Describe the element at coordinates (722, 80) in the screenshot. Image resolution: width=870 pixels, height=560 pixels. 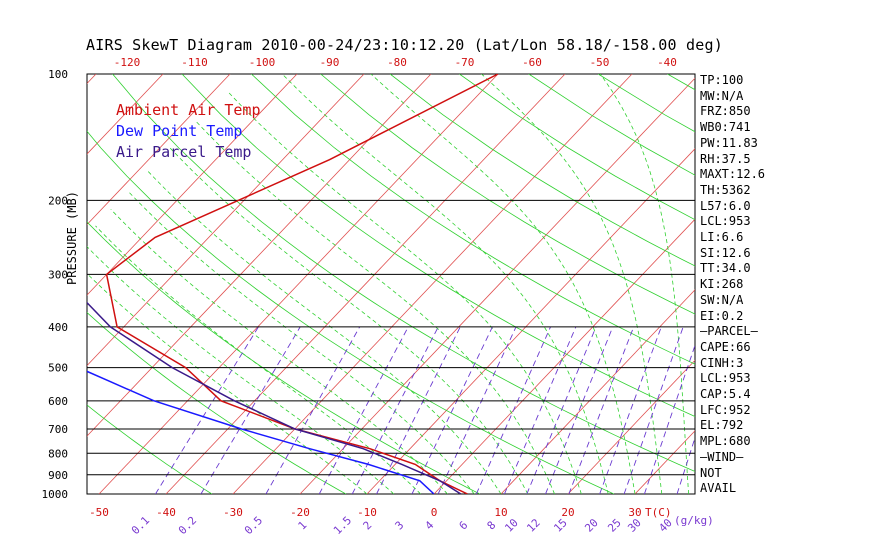
I see `index-item: TP:100` at that location.